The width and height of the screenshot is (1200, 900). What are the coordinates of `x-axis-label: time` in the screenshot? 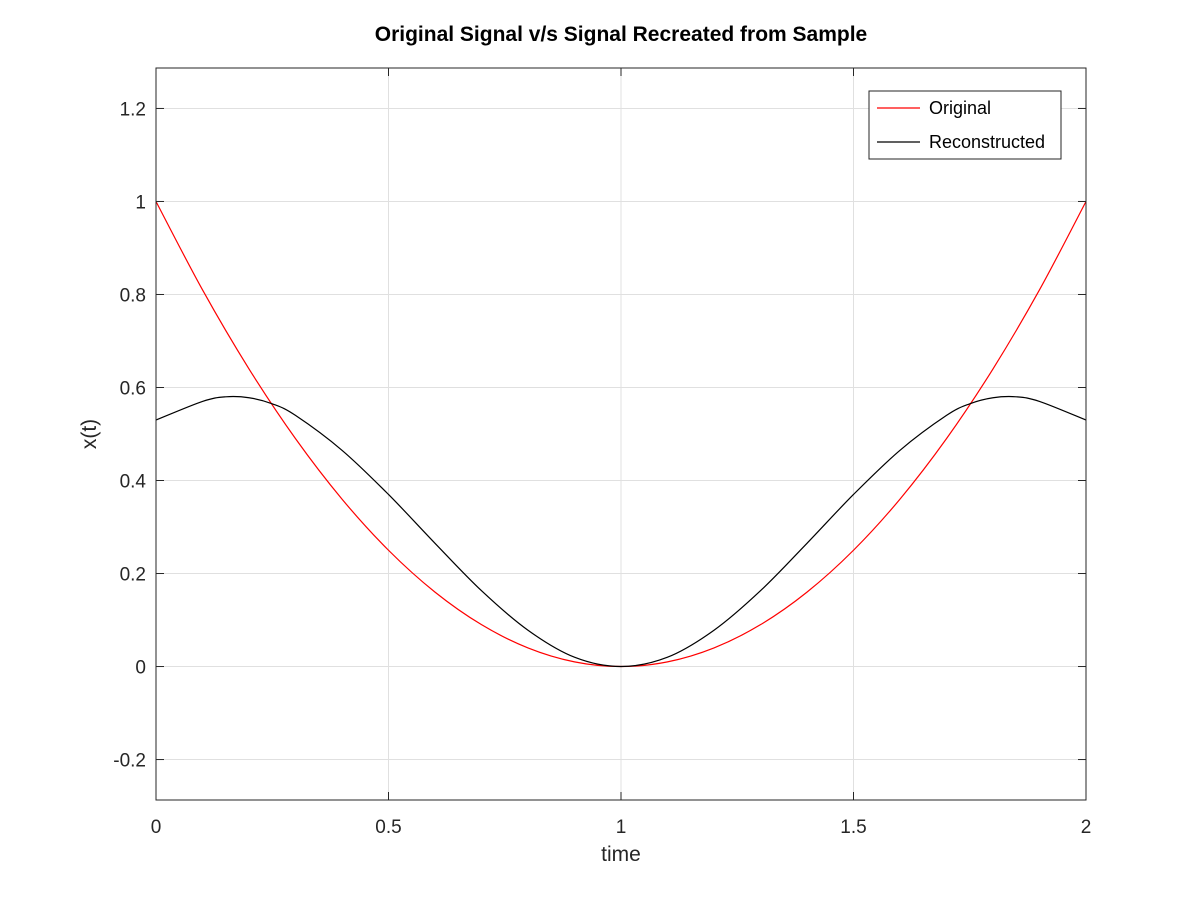 It's located at (621, 854).